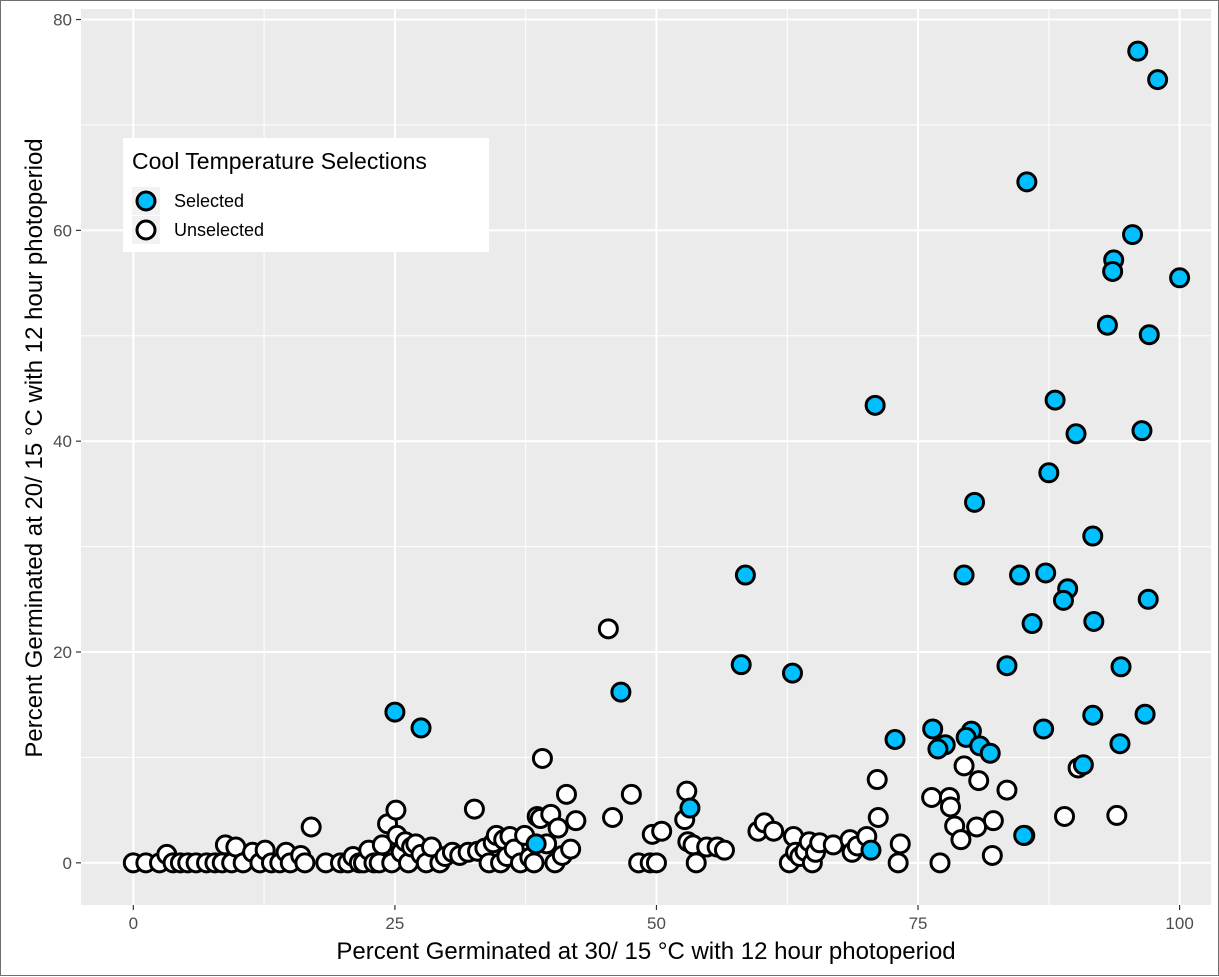  I want to click on x-tick-label: 25, so click(394, 923).